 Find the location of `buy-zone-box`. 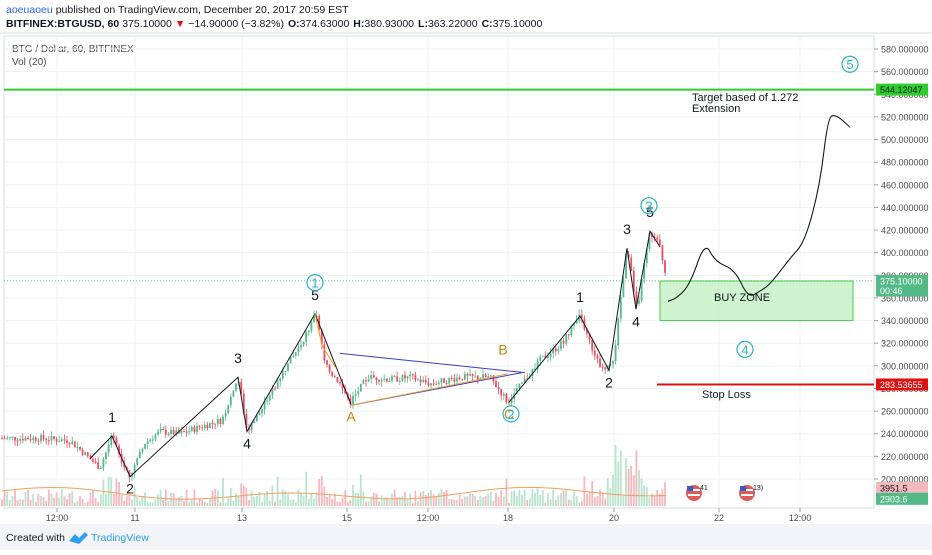

buy-zone-box is located at coordinates (756, 301).